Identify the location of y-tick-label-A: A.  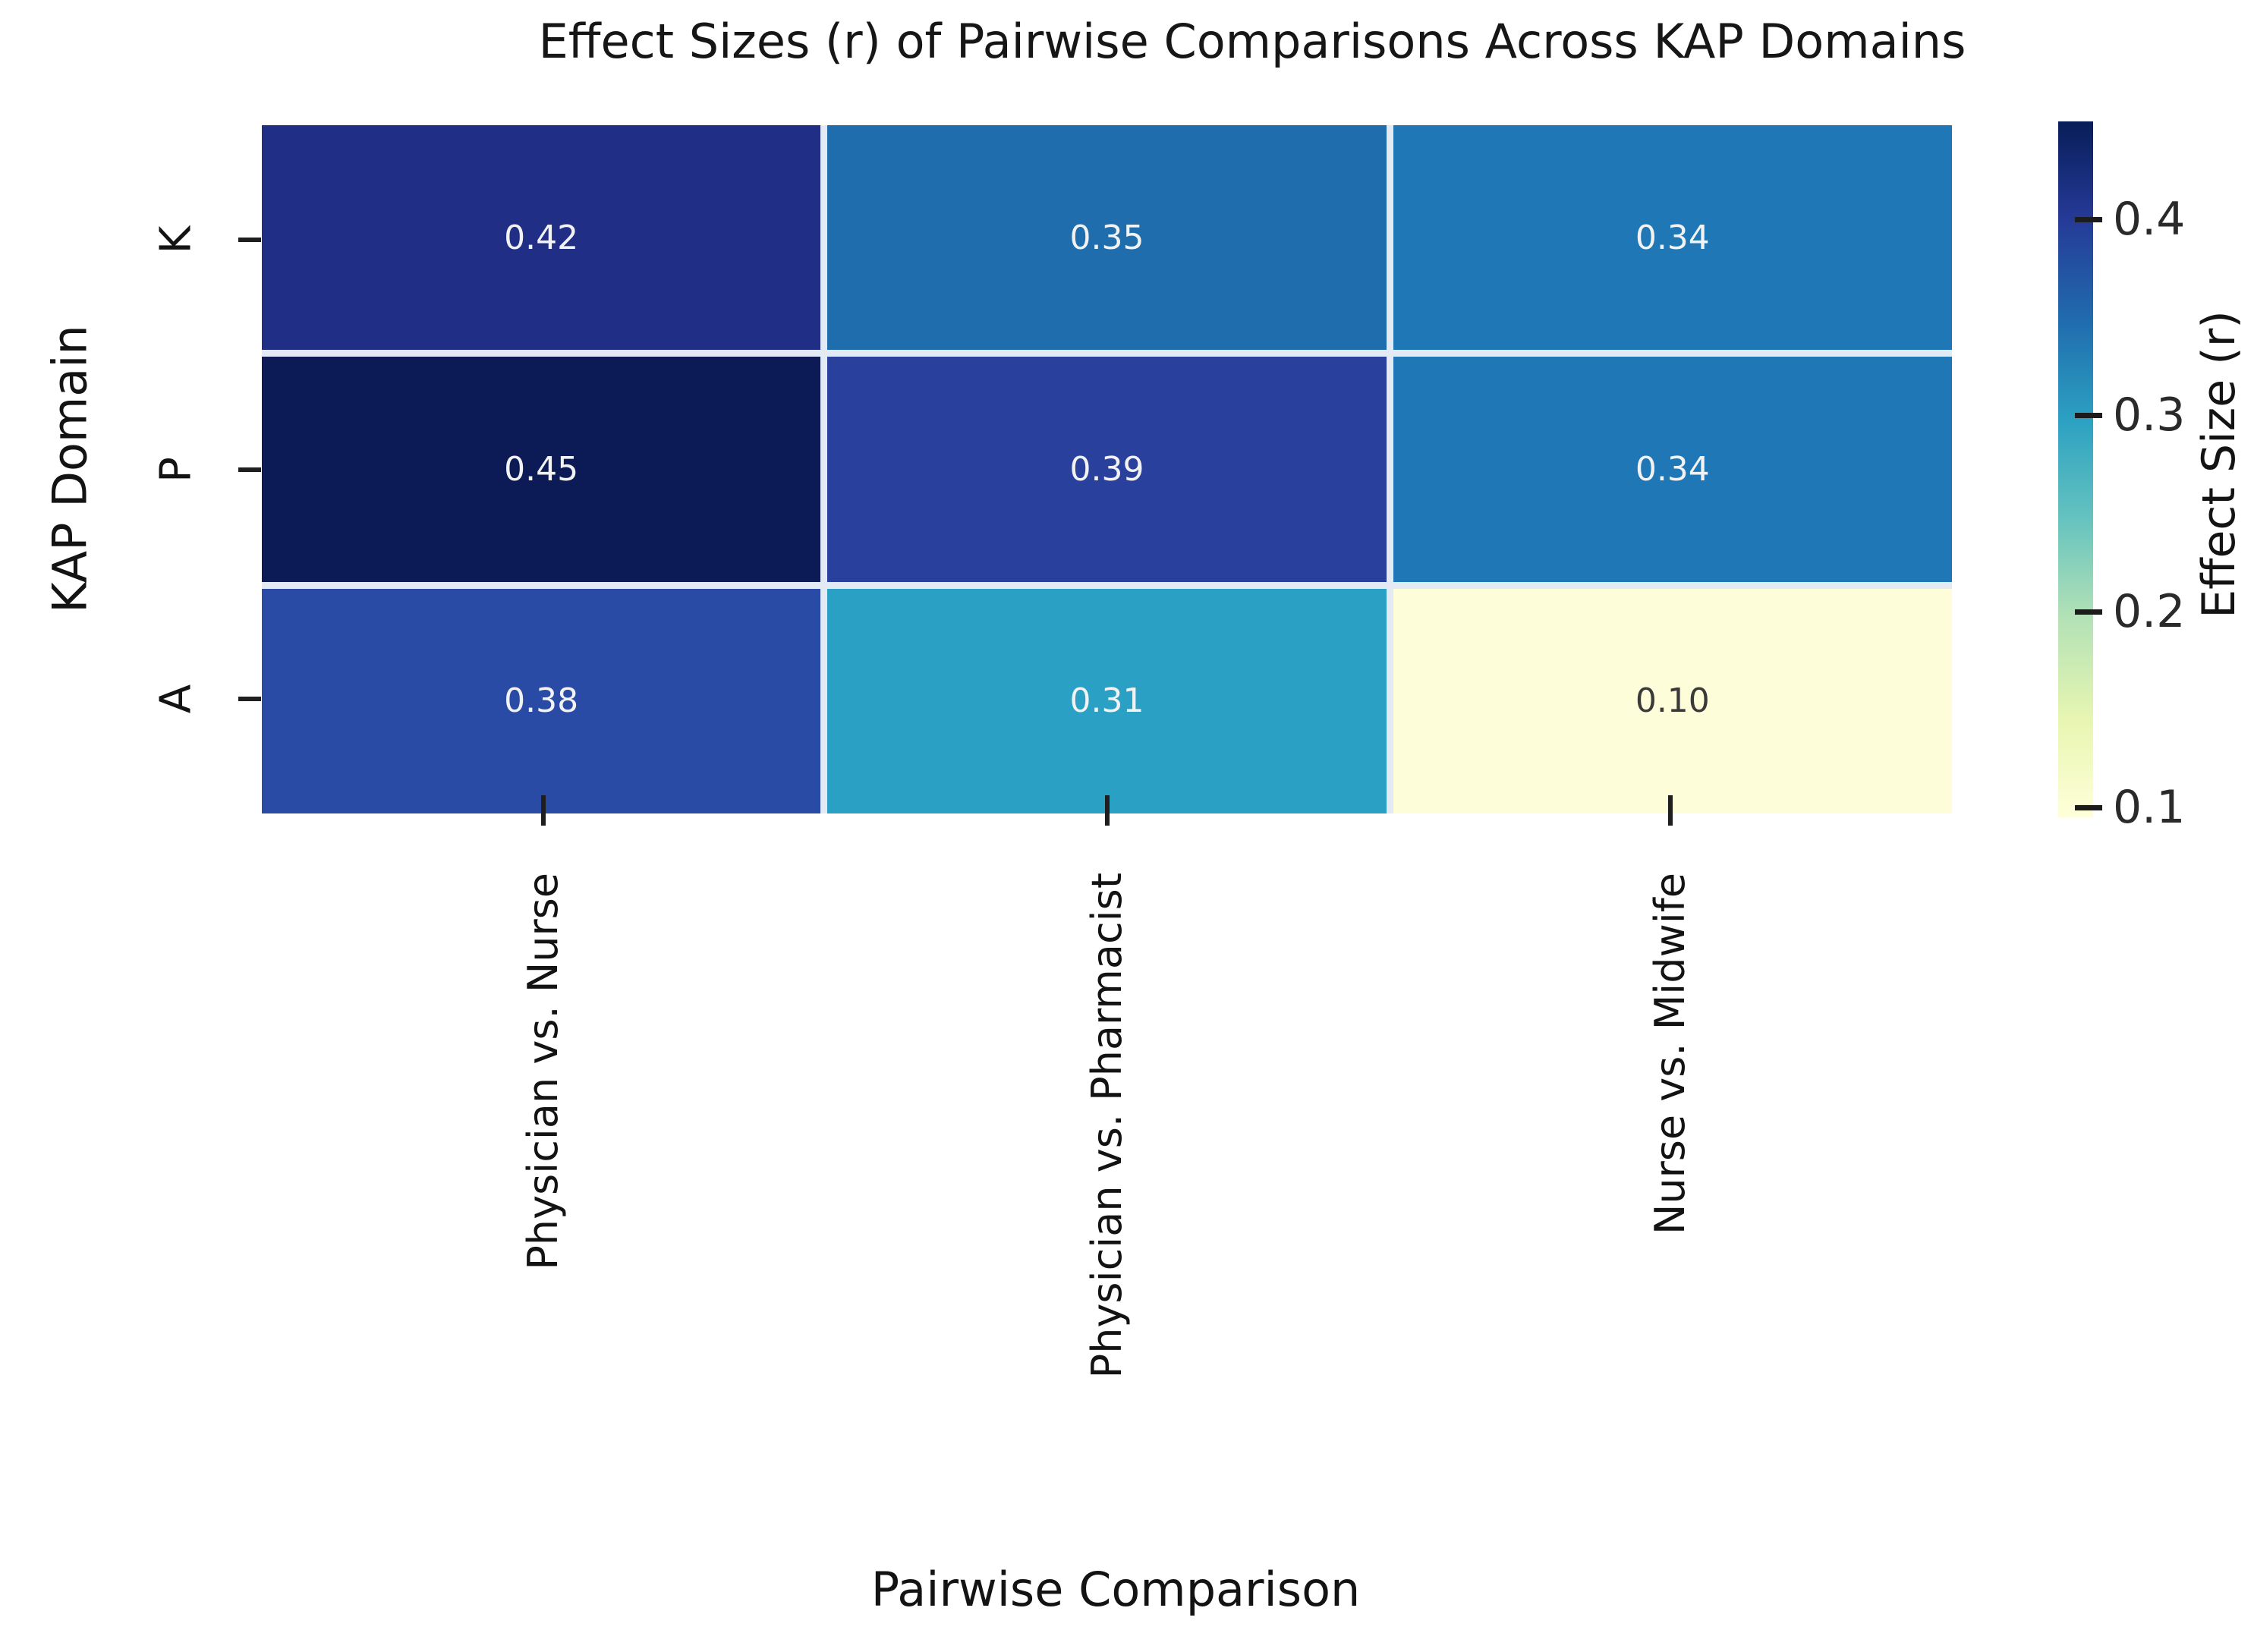
(176, 699).